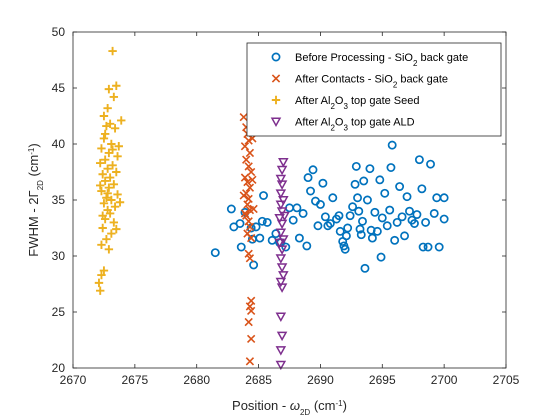 The image size is (560, 420). Describe the element at coordinates (289, 407) in the screenshot. I see `x-axis-label: Position - ω2D (cm-1)` at that location.